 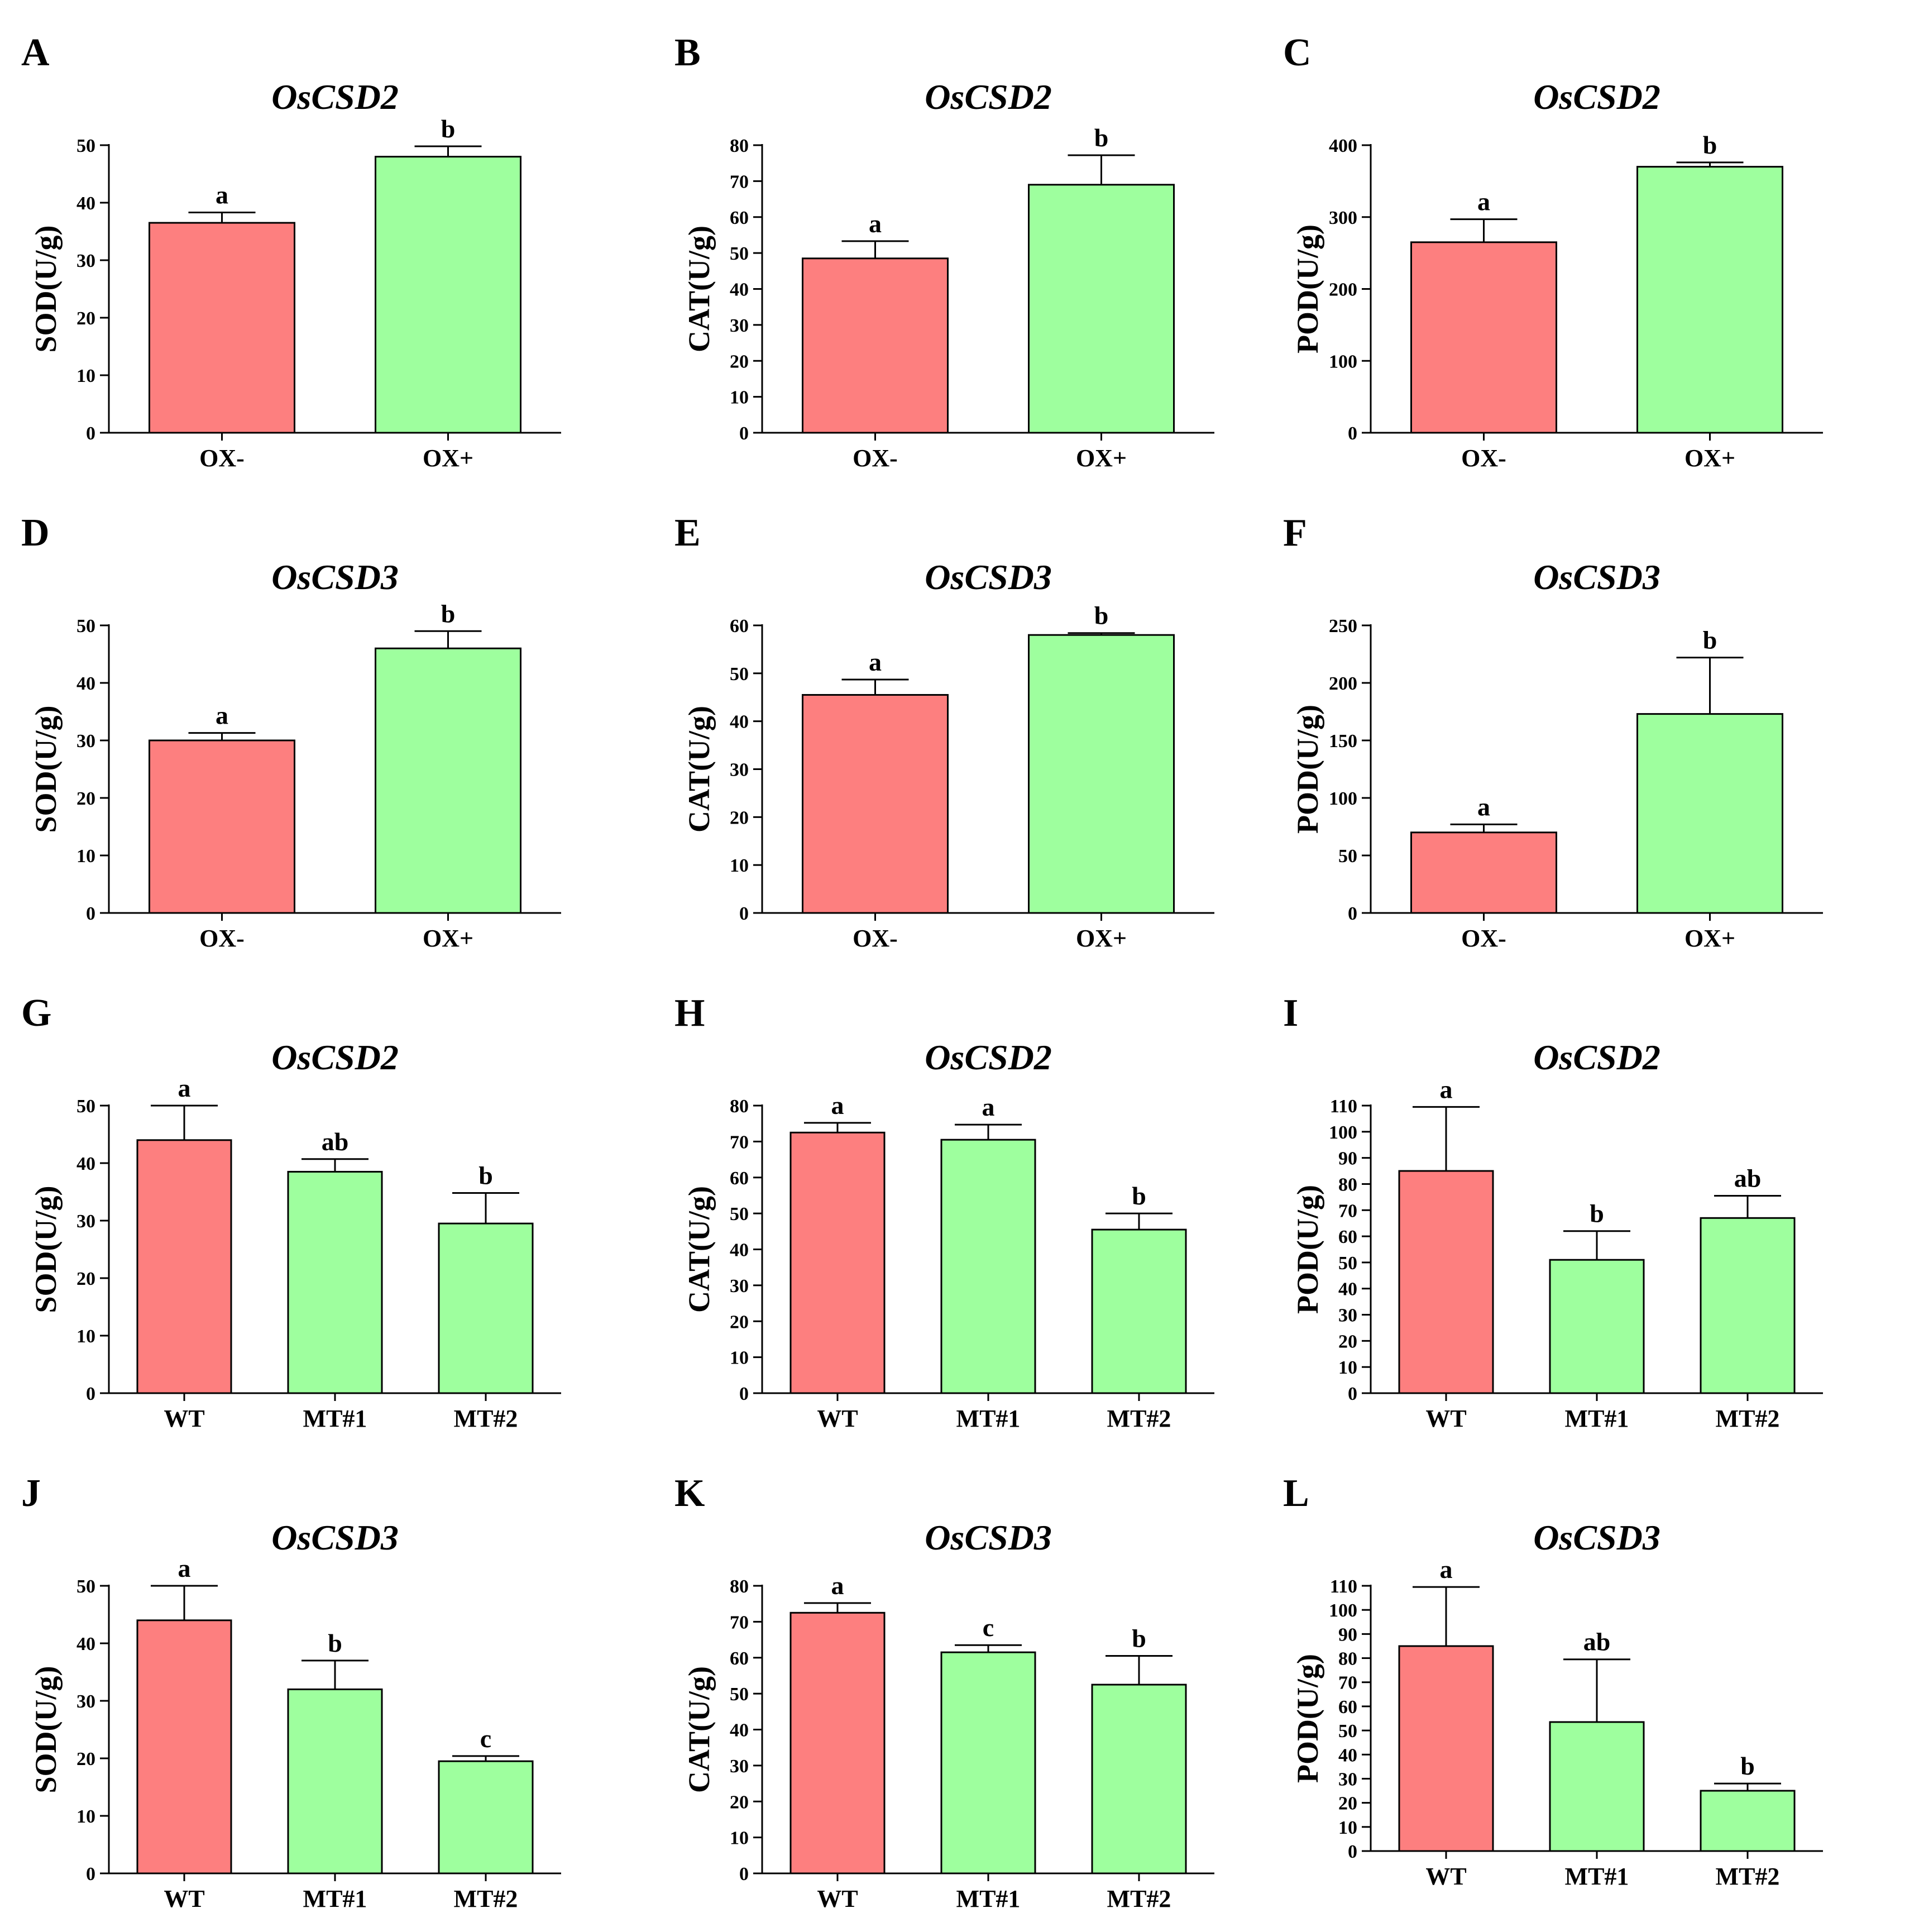 I want to click on y-axis-label: SOD(U/g), so click(x=46, y=769).